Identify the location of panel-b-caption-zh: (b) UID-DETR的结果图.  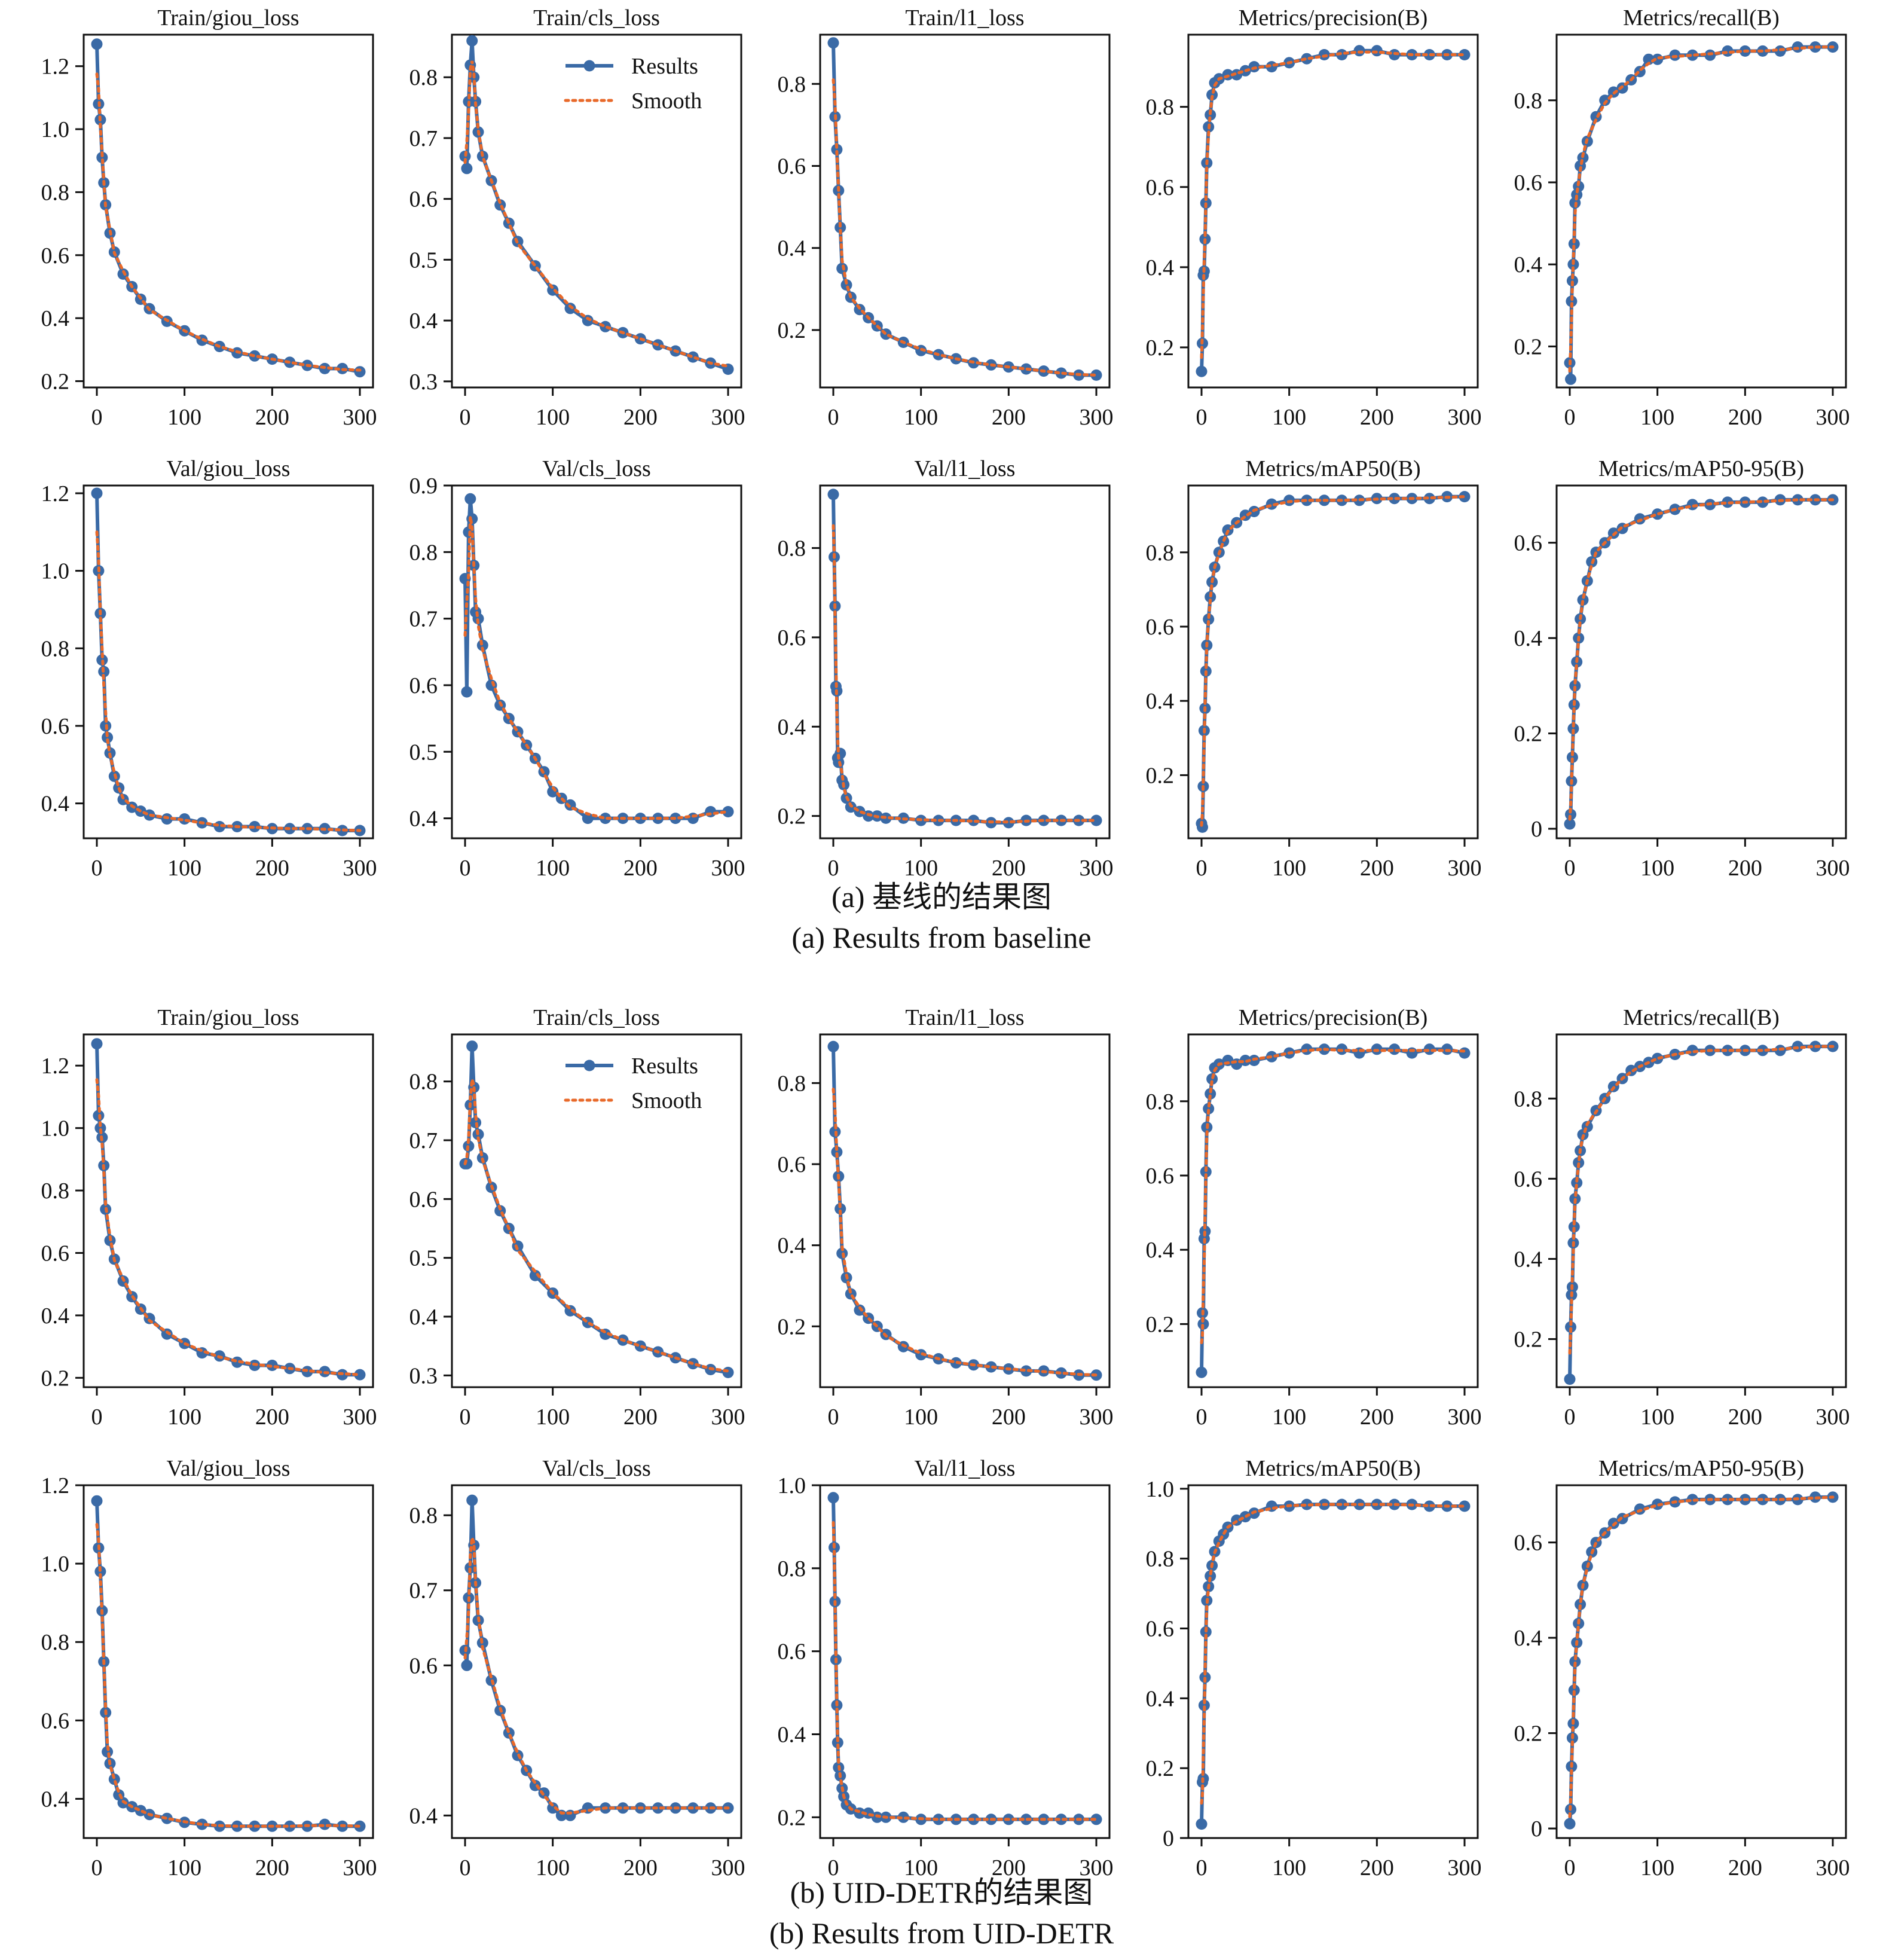
(941, 1892).